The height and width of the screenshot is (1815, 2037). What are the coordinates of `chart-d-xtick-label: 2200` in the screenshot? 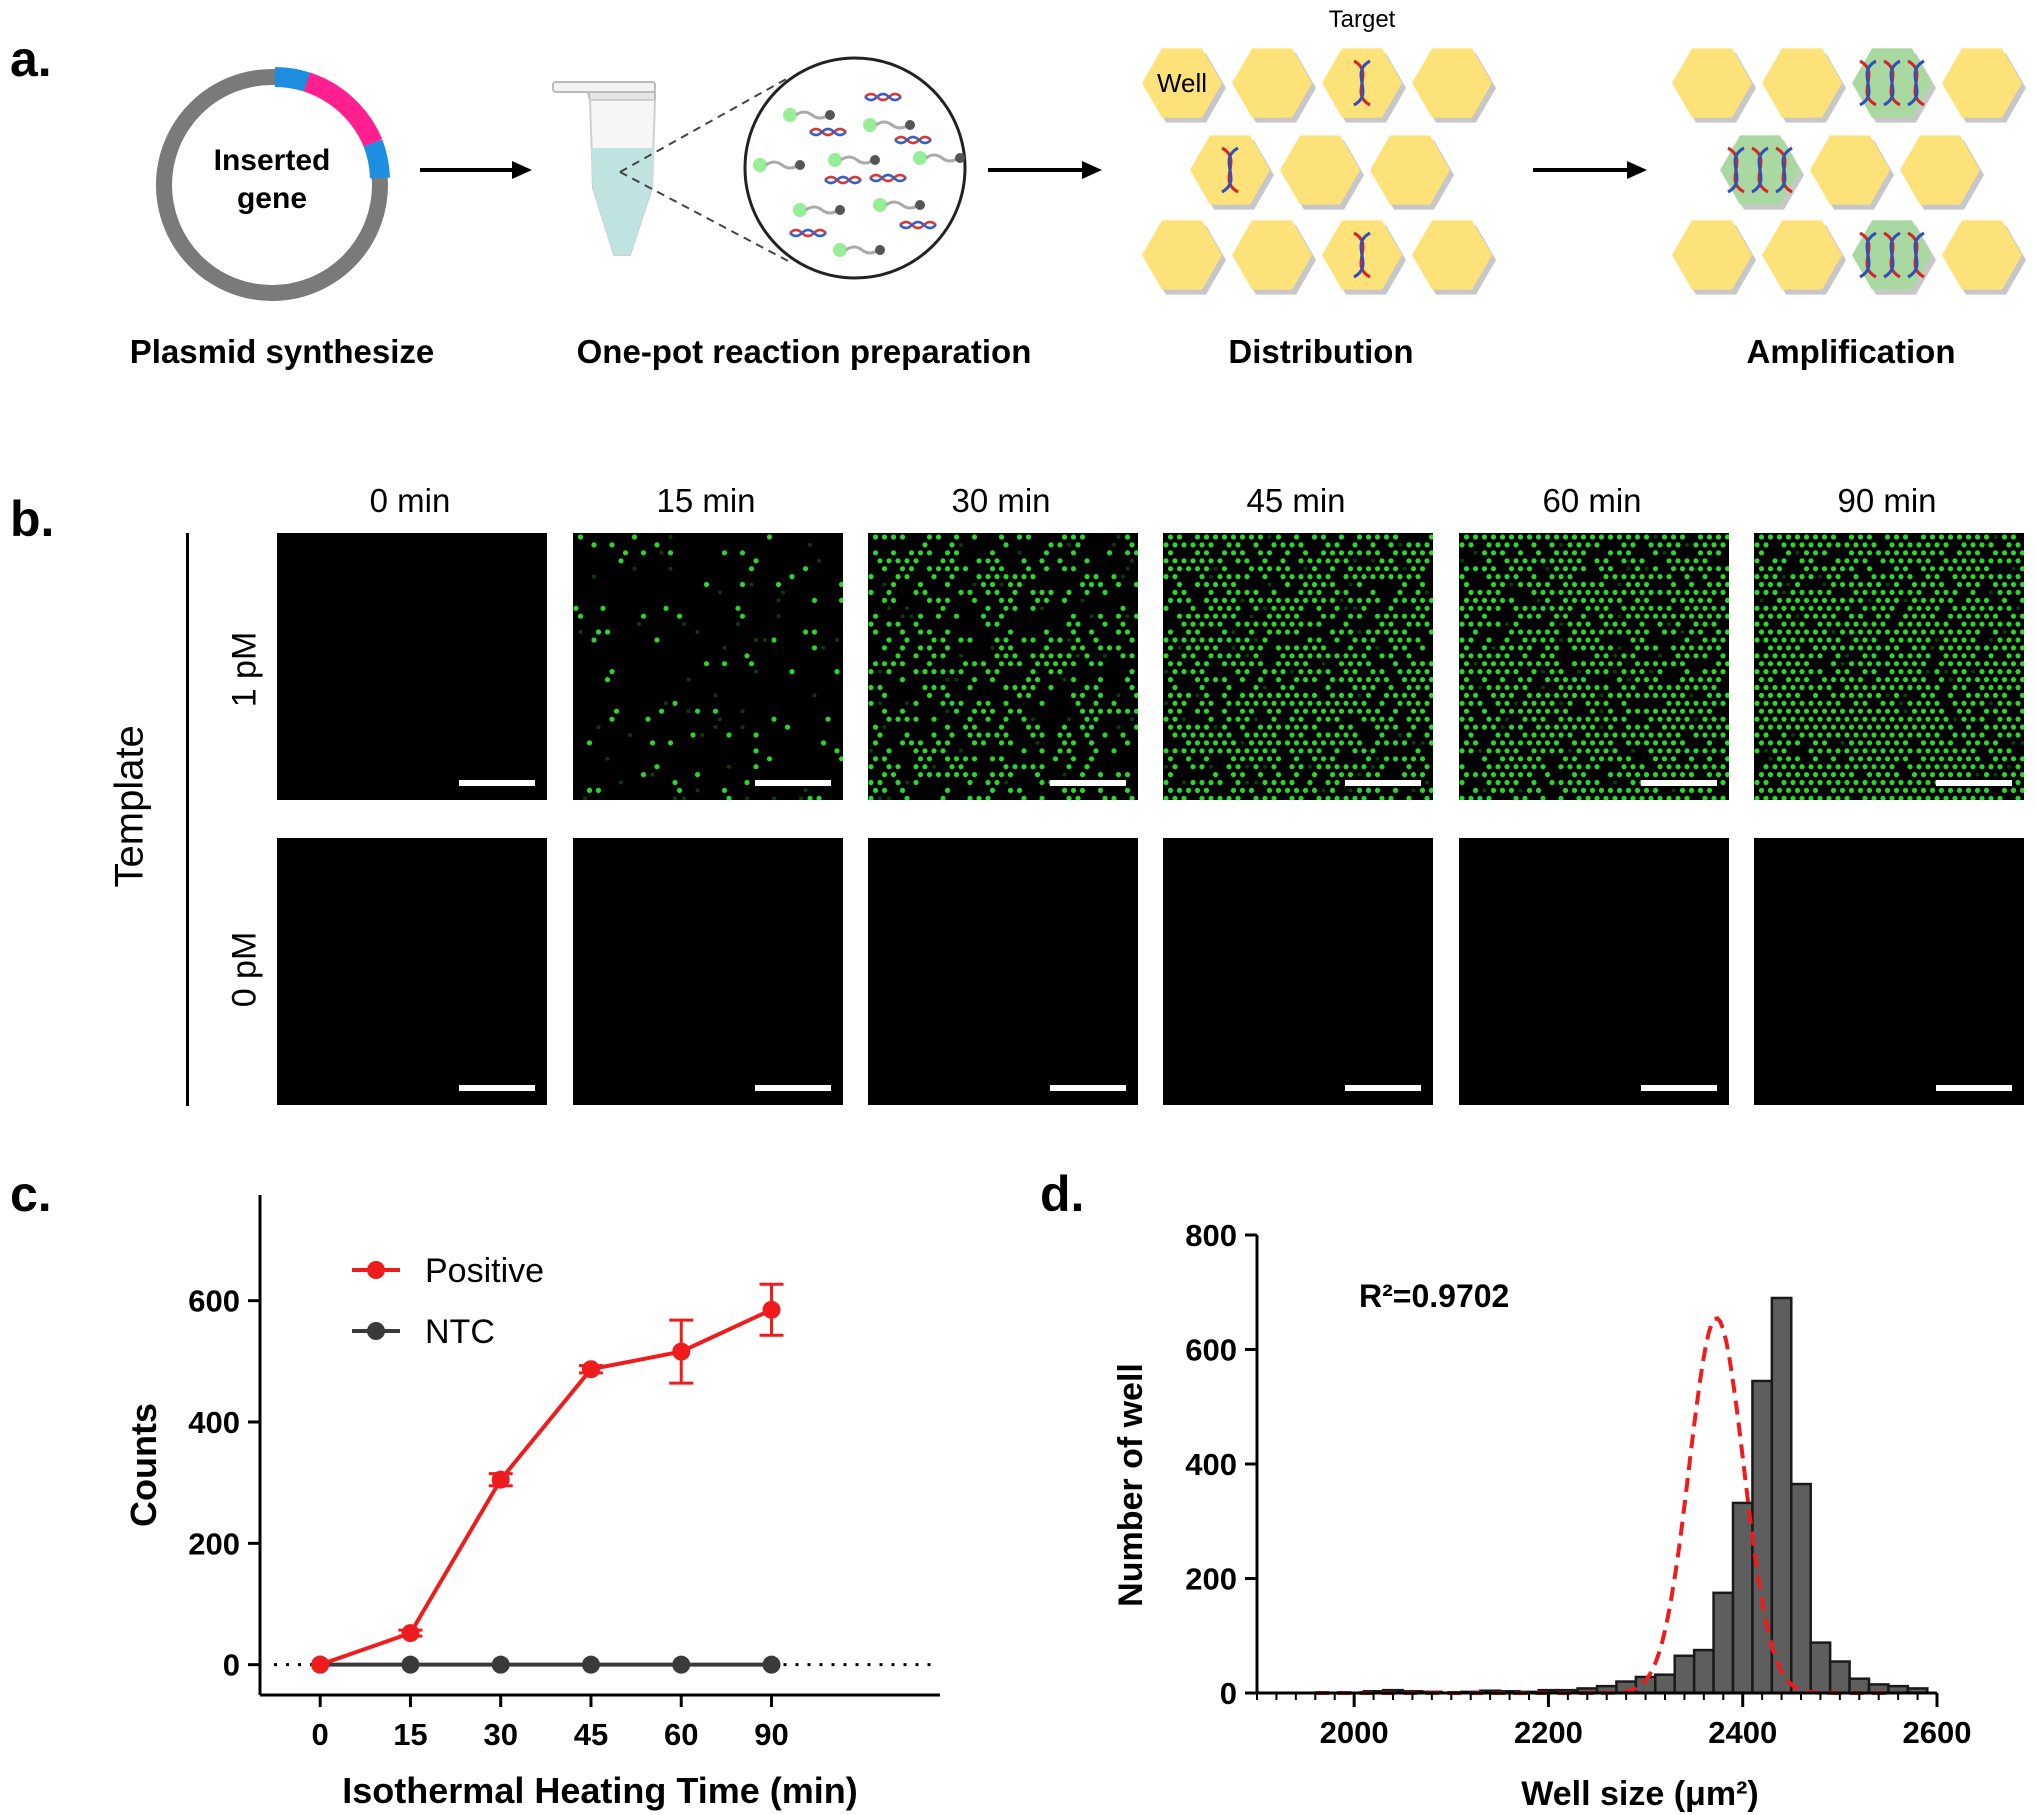 It's located at (1548, 1732).